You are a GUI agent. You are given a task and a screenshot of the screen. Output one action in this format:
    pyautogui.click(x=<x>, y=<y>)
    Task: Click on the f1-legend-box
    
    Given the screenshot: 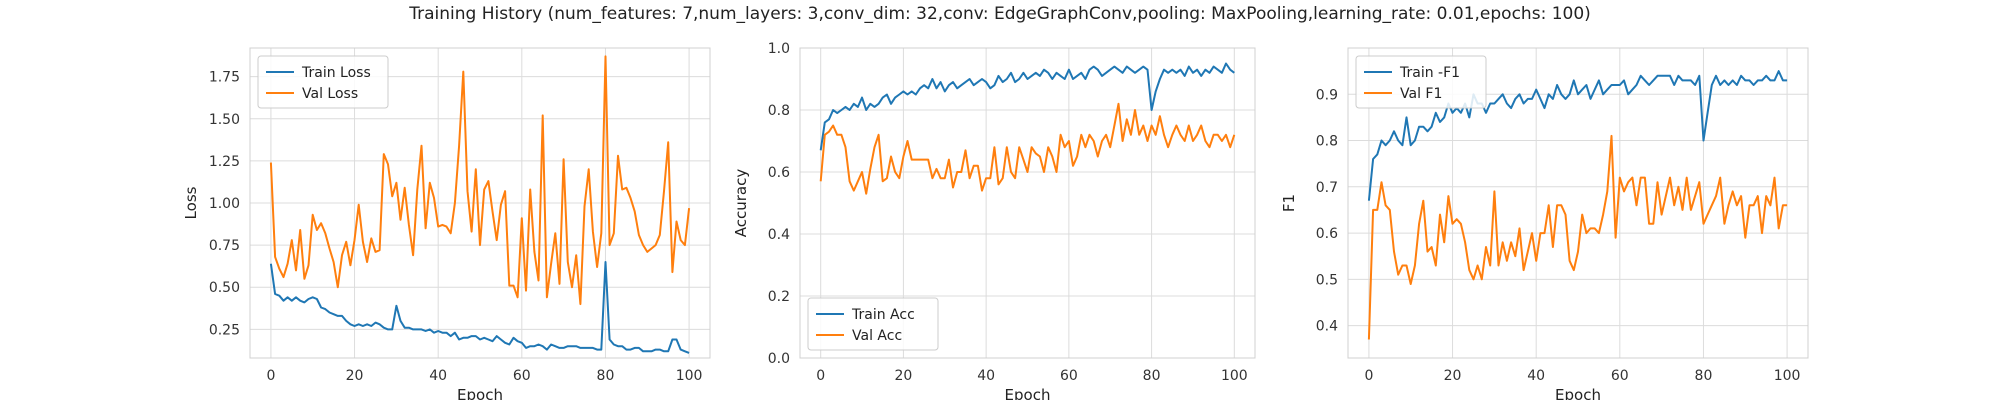 What is the action you would take?
    pyautogui.click(x=1421, y=82)
    